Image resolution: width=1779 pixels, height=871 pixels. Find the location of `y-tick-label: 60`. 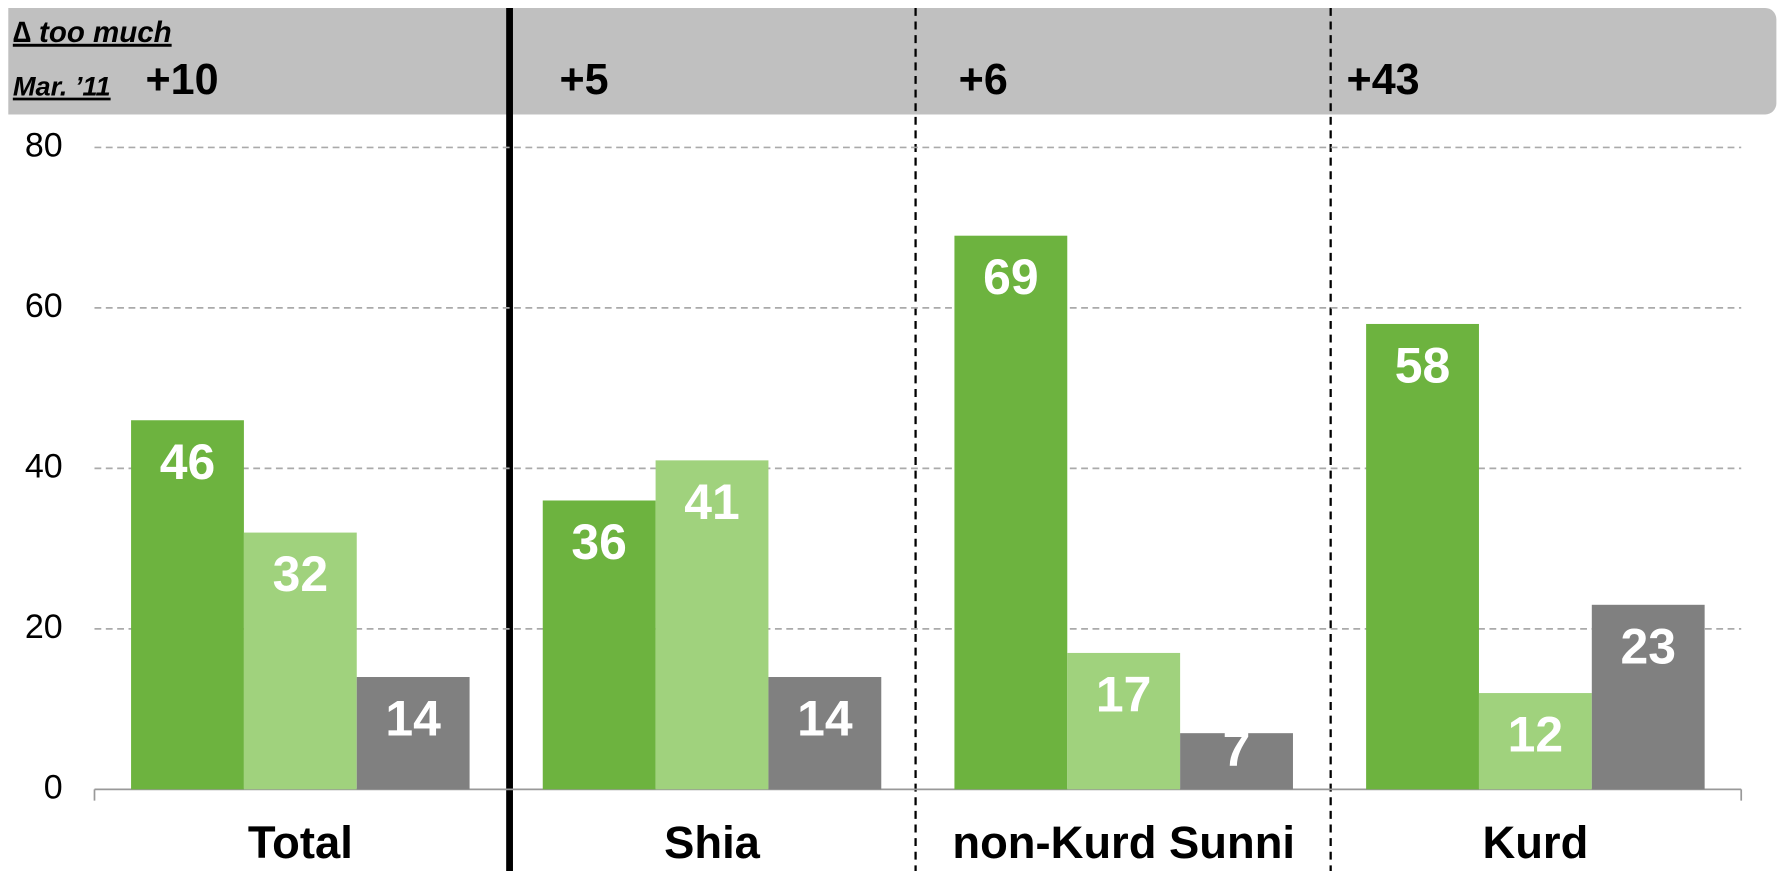

y-tick-label: 60 is located at coordinates (44, 306).